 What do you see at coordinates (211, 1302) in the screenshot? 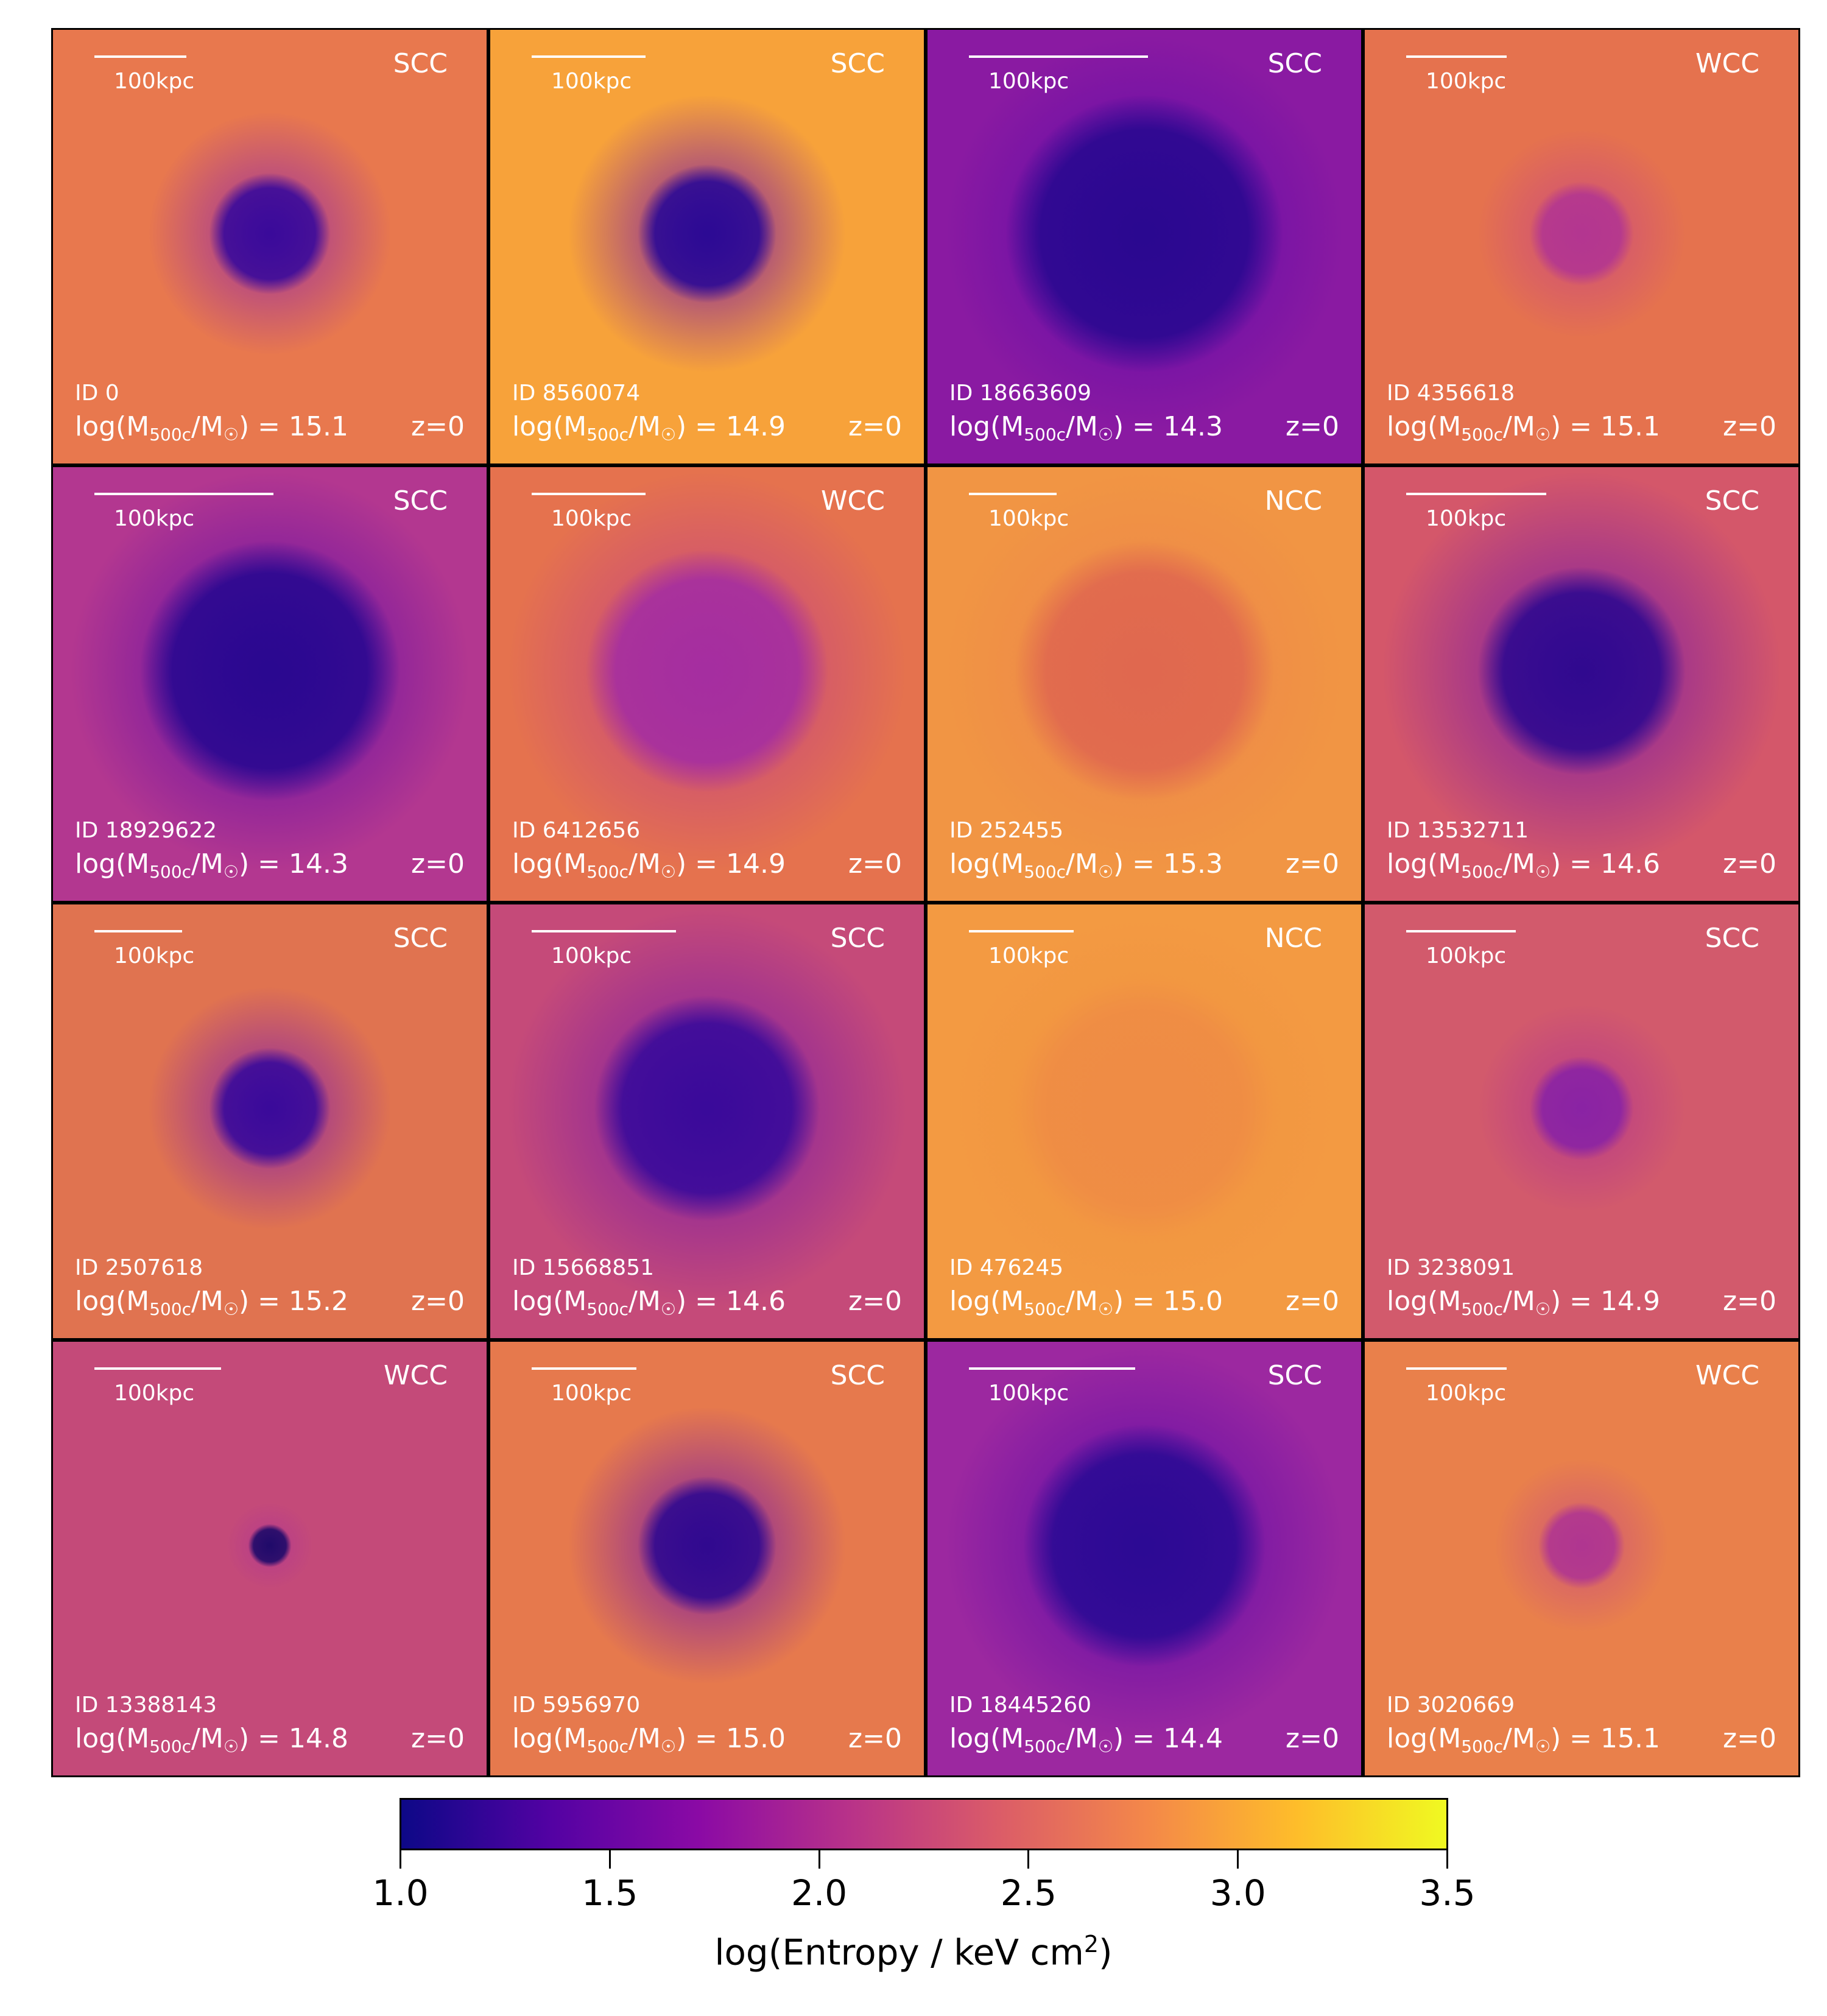
I see `mass-label: log(M500c/M☉) = 15.2` at bounding box center [211, 1302].